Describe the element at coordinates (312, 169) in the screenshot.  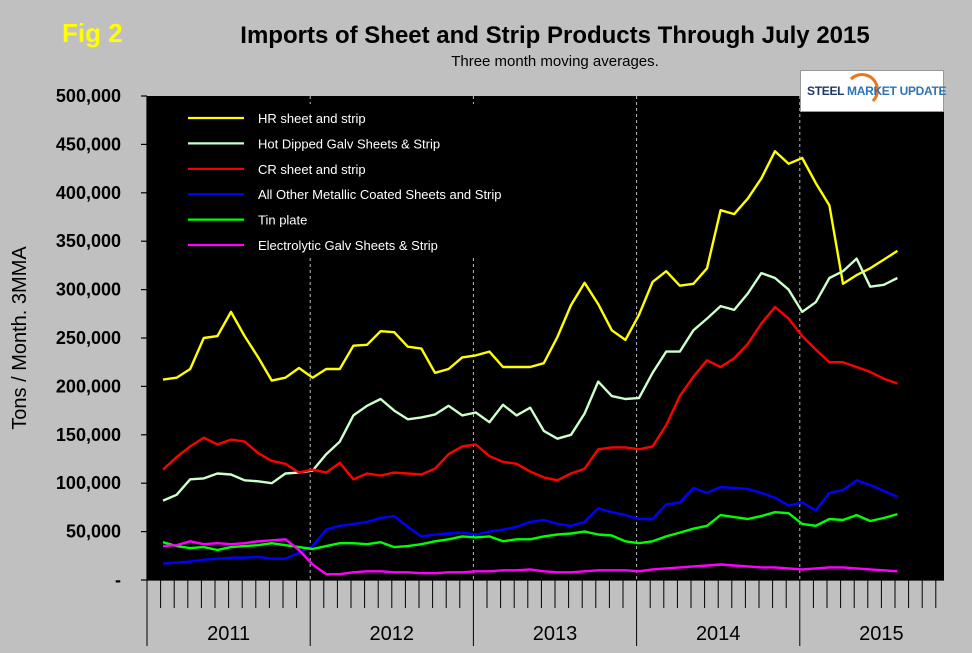
I see `legend-label-2: CR sheet and strip` at that location.